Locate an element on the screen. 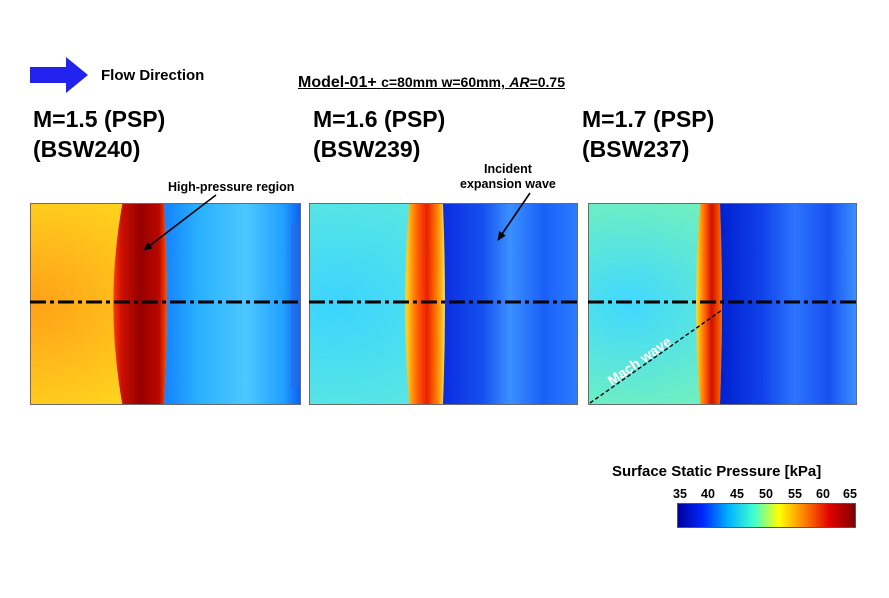  case-mach-2: M=1.6 (PSP) is located at coordinates (379, 119).